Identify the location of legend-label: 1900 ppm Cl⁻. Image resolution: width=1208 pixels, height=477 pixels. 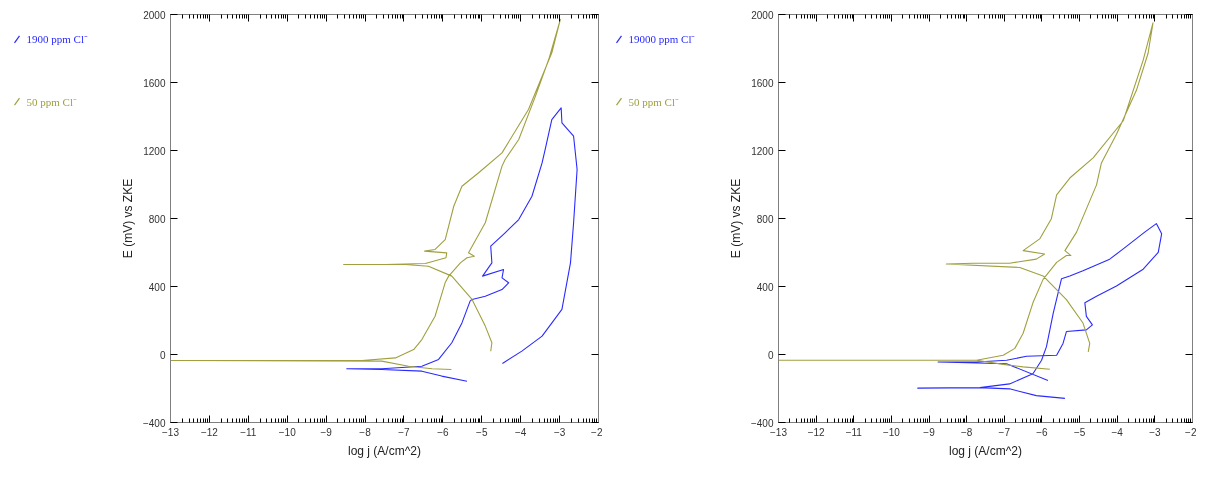
(57, 39).